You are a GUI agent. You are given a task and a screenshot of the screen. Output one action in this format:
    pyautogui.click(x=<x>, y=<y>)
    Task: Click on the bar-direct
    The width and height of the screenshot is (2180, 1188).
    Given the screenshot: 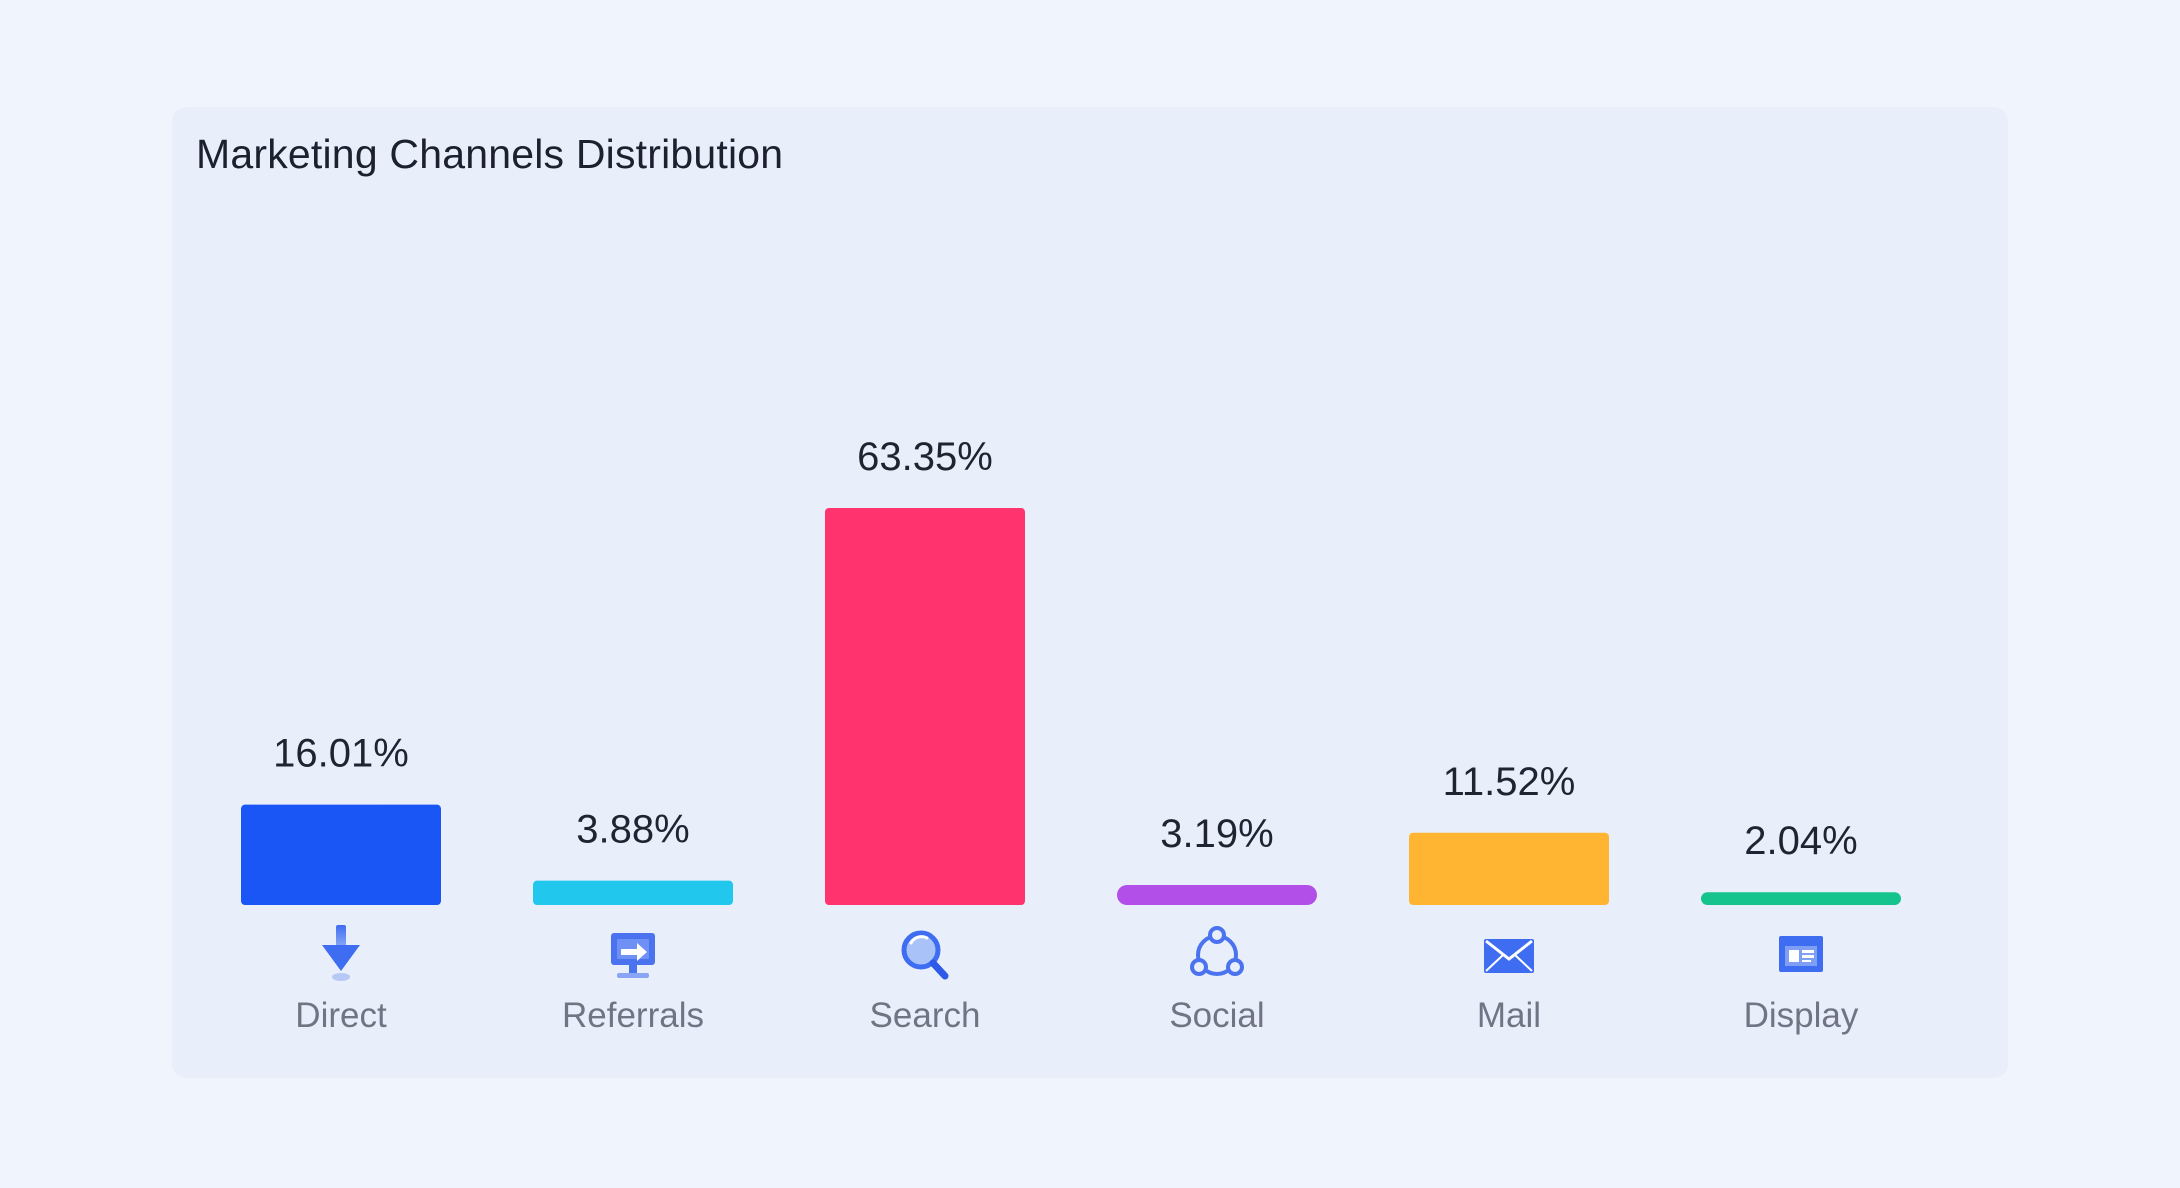 What is the action you would take?
    pyautogui.click(x=341, y=854)
    